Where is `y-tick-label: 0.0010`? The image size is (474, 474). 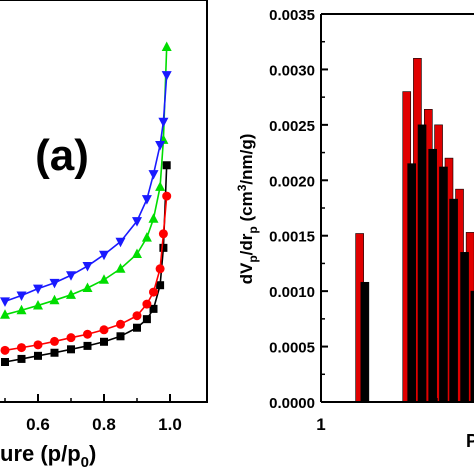
y-tick-label: 0.0010 is located at coordinates (292, 292).